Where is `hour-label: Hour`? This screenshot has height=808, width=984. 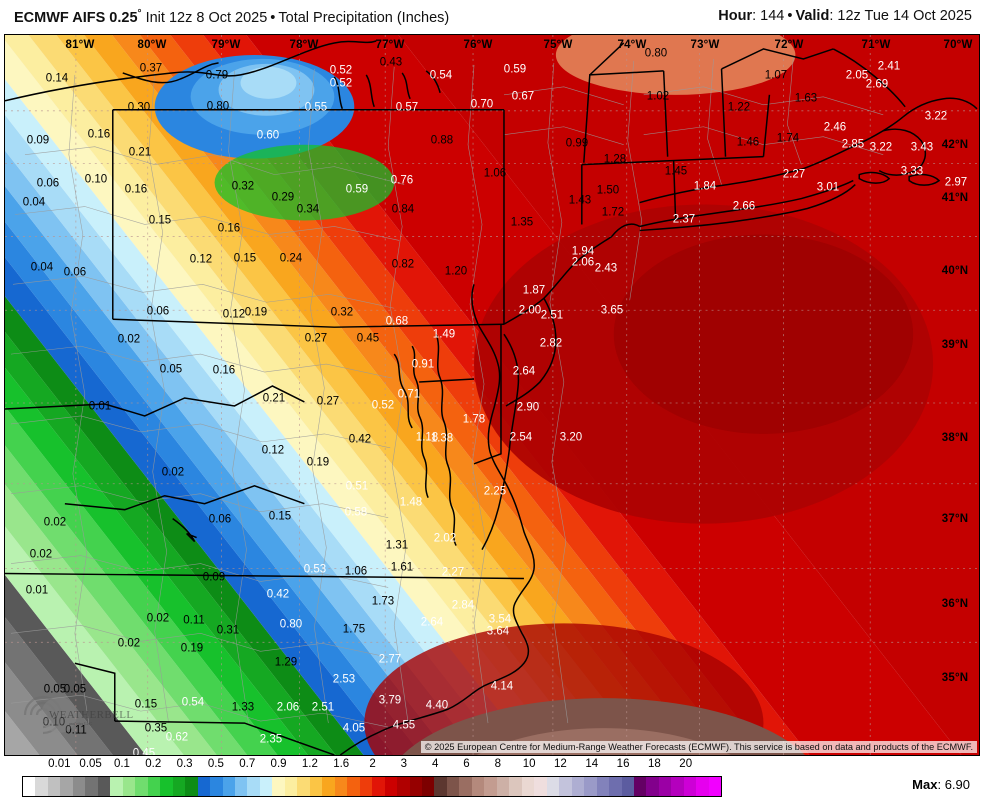
hour-label: Hour is located at coordinates (735, 16).